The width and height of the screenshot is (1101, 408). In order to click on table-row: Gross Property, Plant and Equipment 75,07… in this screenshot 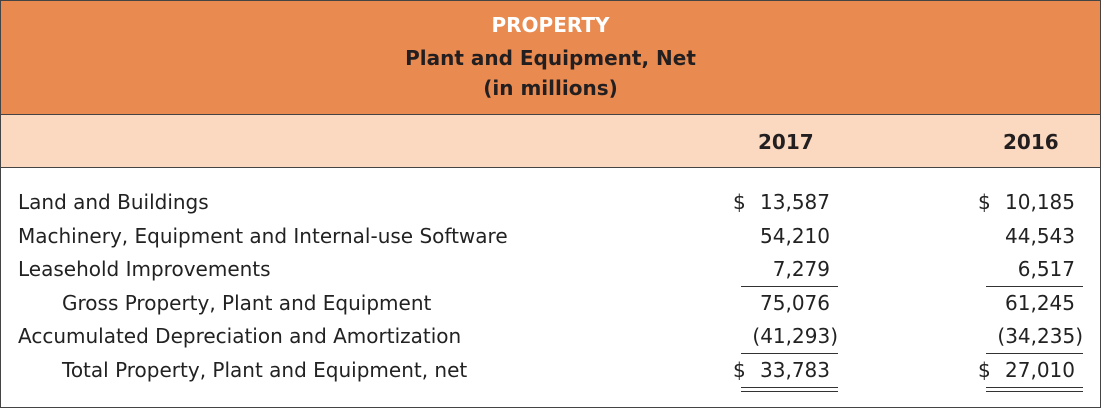, I will do `click(550, 303)`.